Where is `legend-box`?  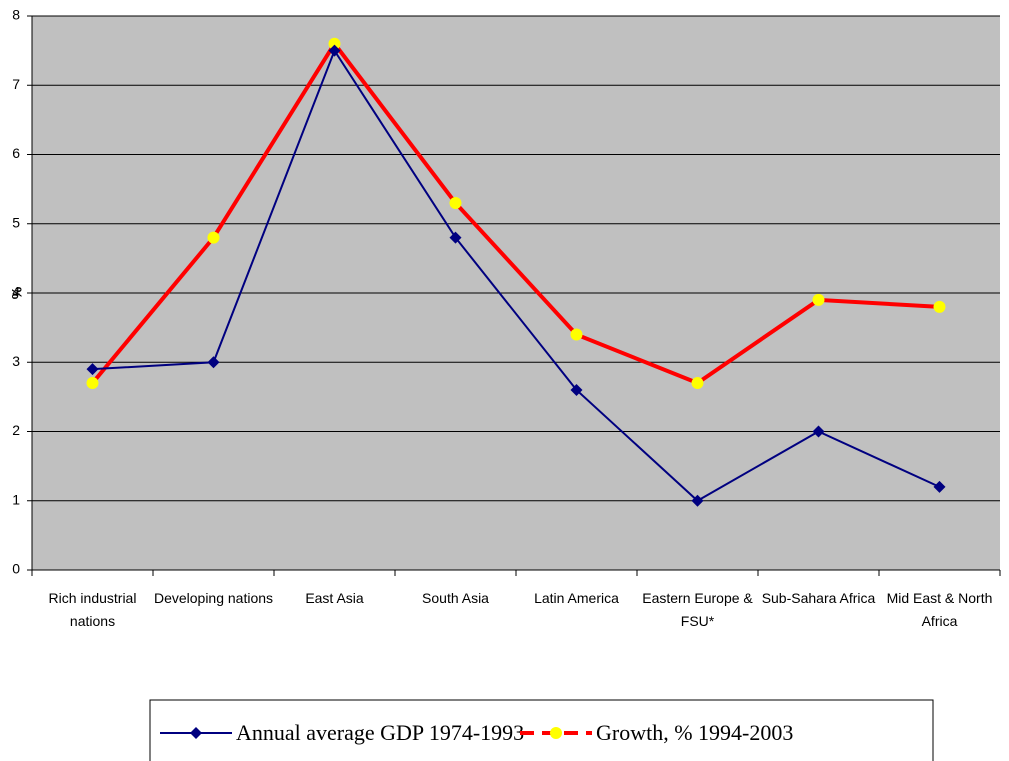 legend-box is located at coordinates (541, 730).